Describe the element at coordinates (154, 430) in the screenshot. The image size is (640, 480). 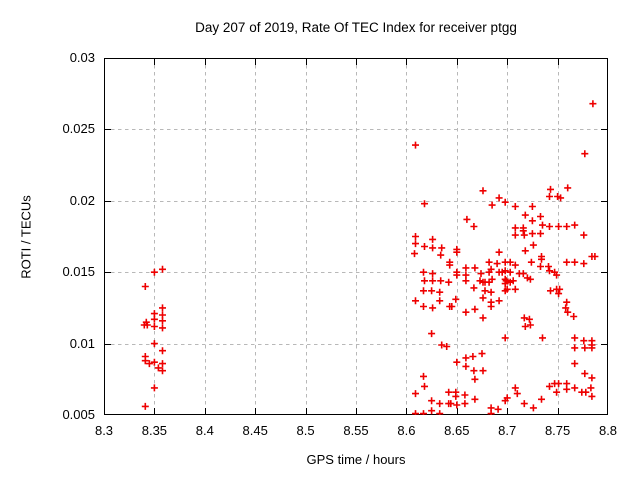
I see `x-tick-label: 8.35` at that location.